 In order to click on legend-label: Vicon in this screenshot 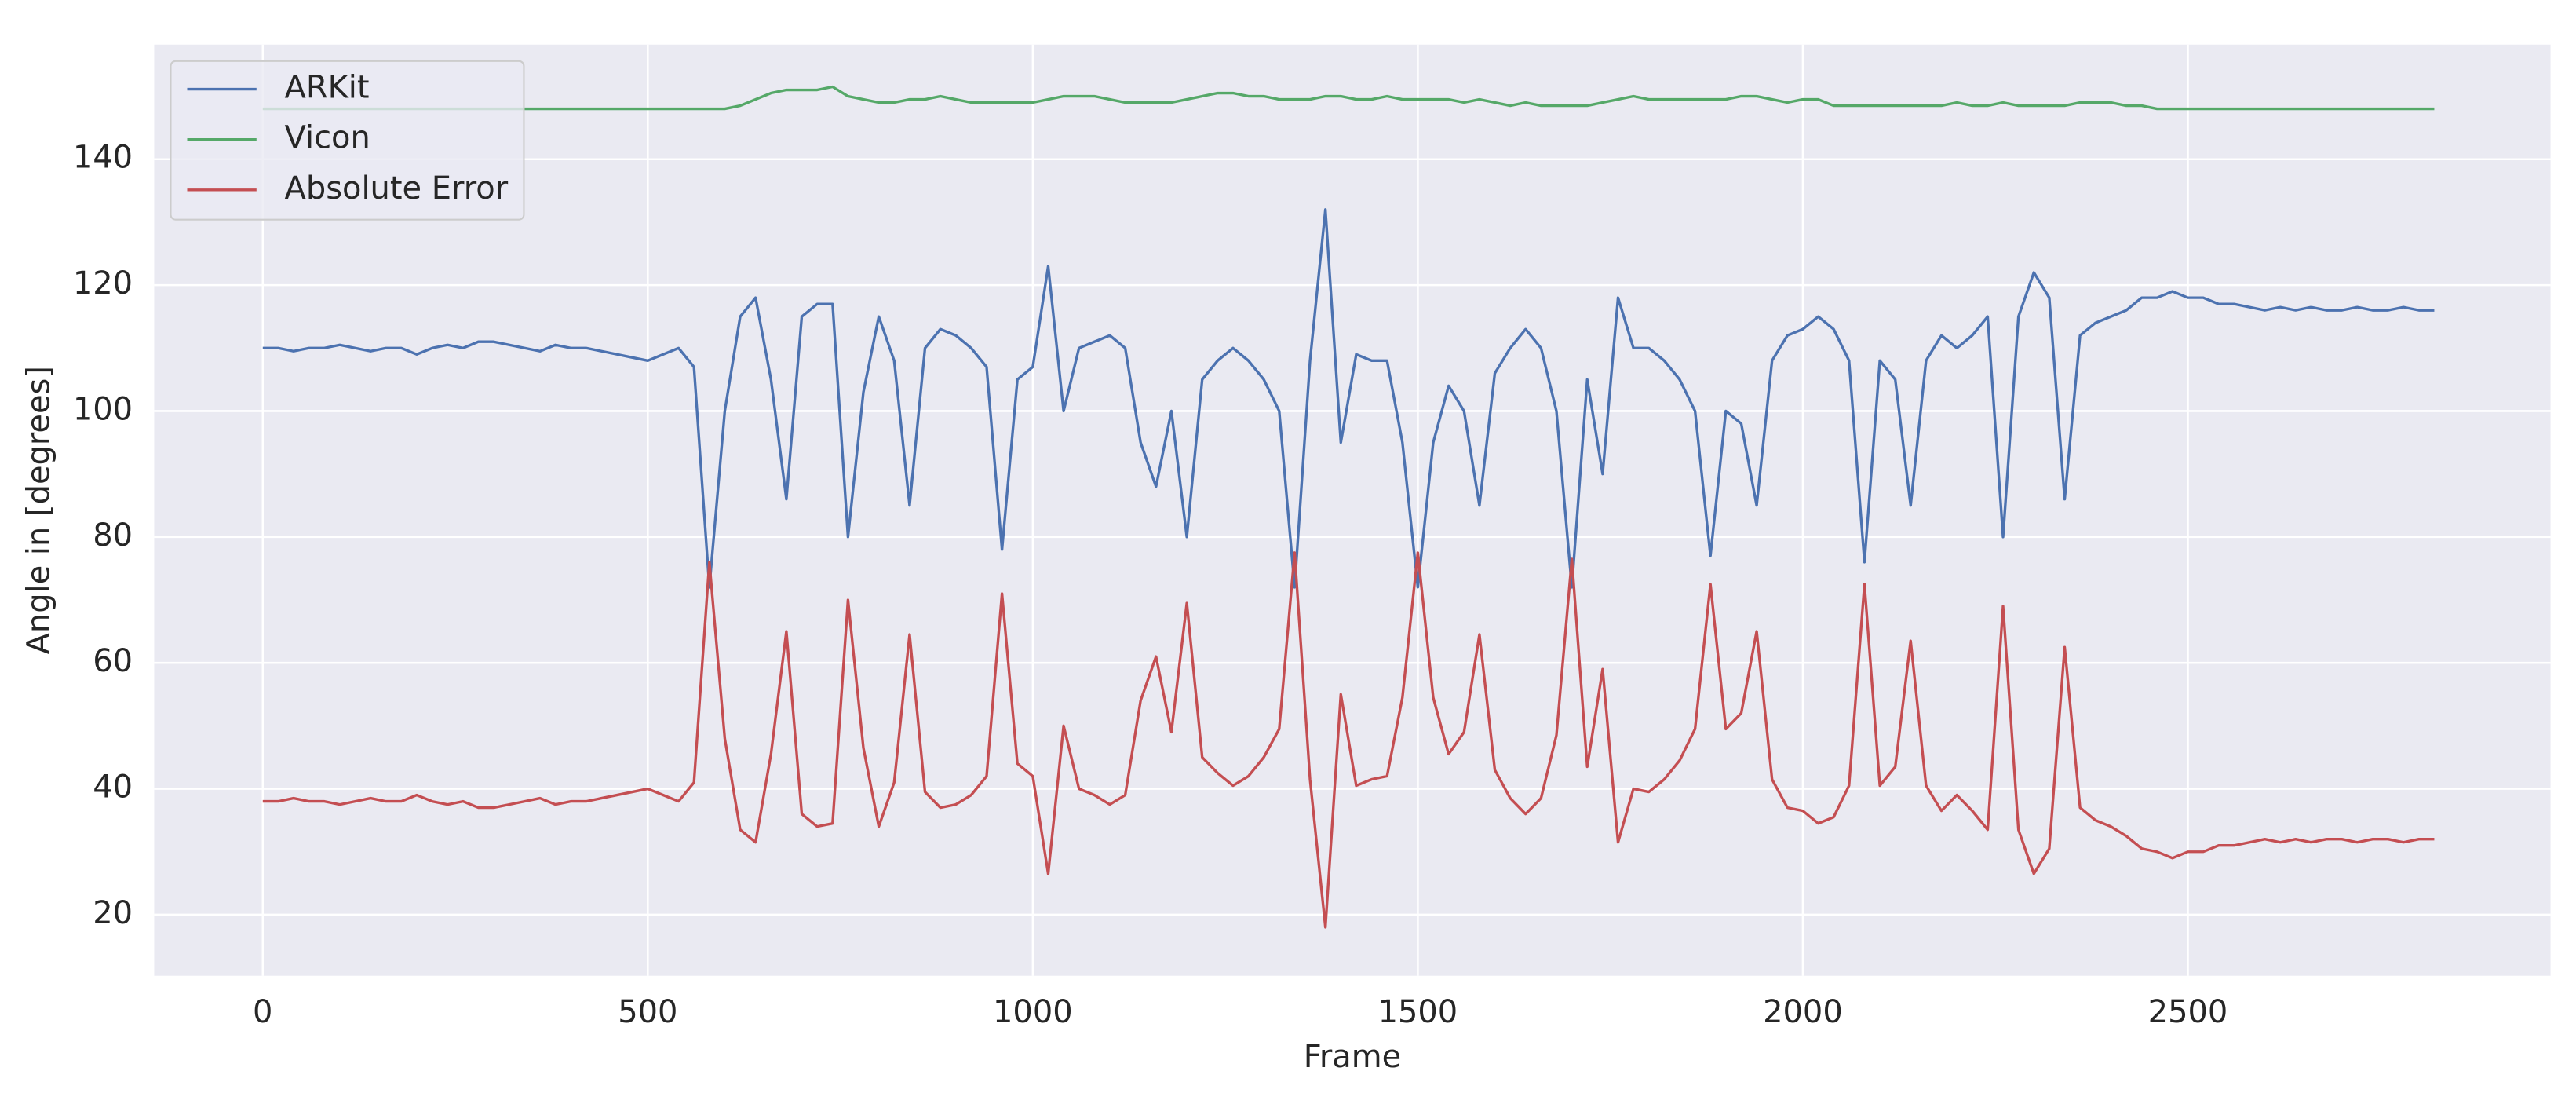, I will do `click(327, 138)`.